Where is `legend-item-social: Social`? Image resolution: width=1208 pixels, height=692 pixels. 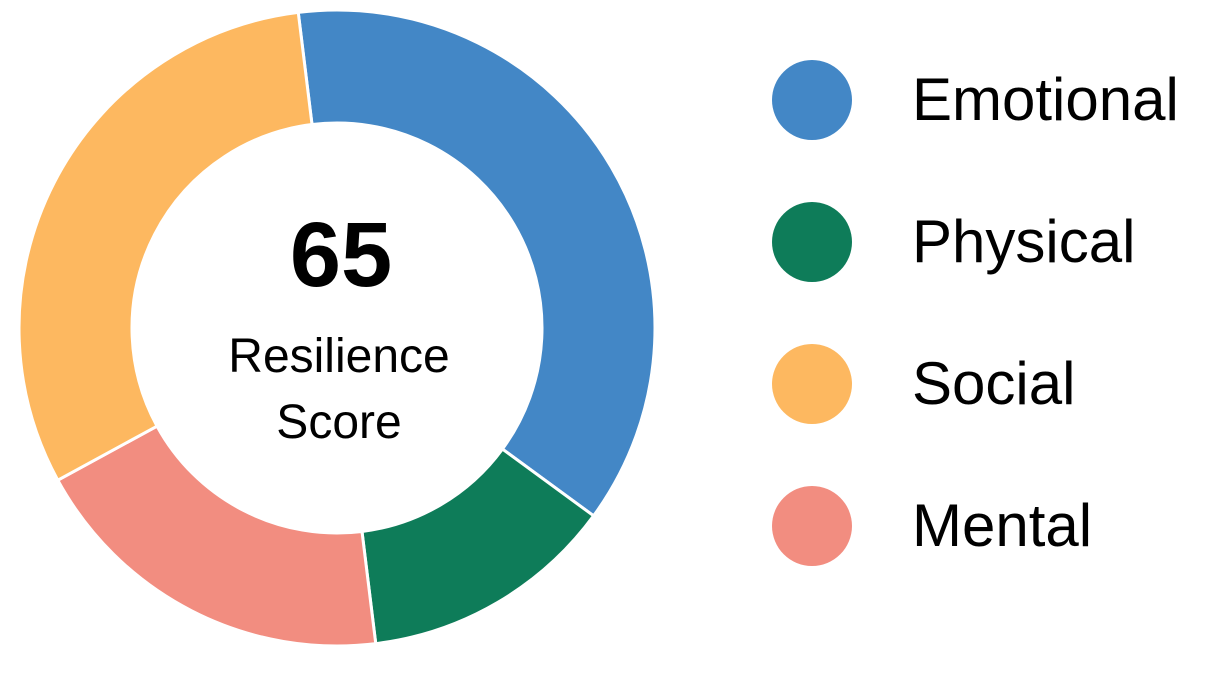 legend-item-social: Social is located at coordinates (975, 384).